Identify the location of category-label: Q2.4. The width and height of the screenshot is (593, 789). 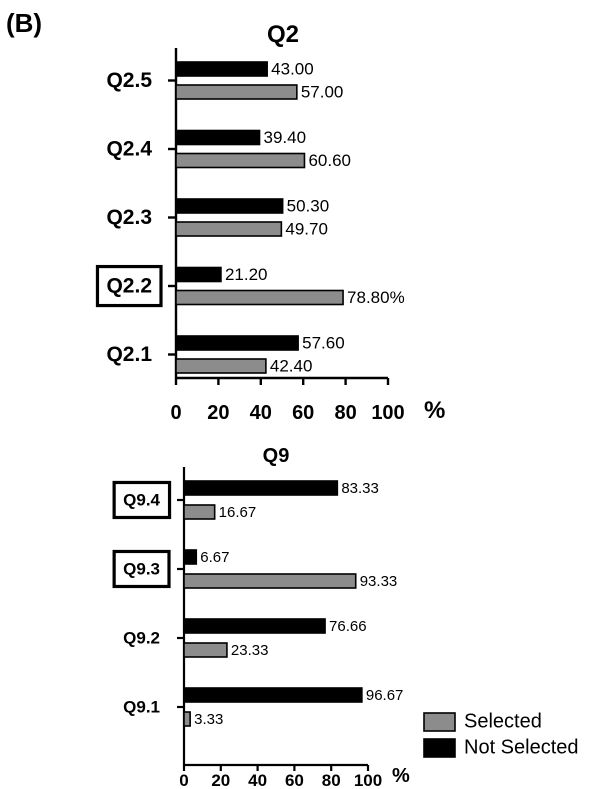
(129, 149).